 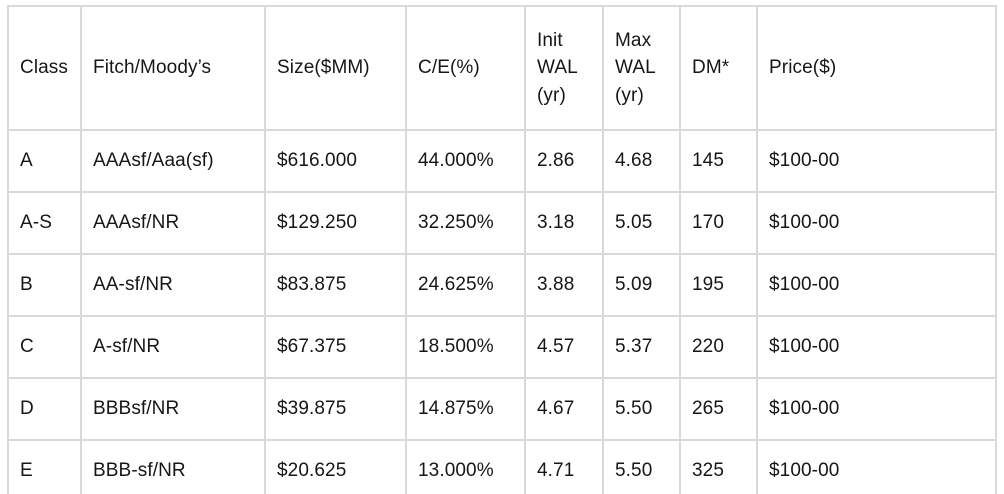 What do you see at coordinates (564, 161) in the screenshot?
I see `cell-init-wal: 2.86` at bounding box center [564, 161].